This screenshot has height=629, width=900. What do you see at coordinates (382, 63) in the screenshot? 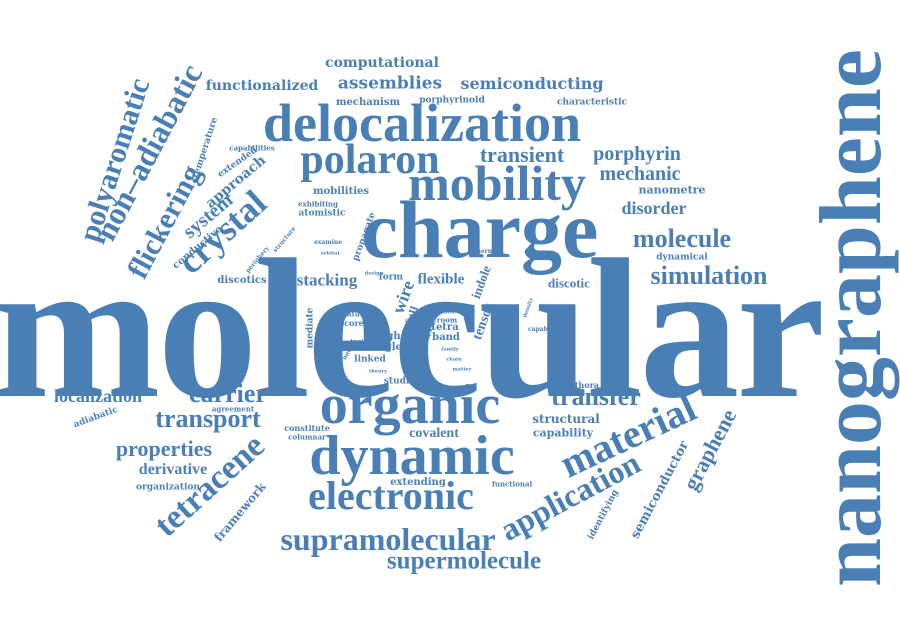
I see `word-computational: computational` at bounding box center [382, 63].